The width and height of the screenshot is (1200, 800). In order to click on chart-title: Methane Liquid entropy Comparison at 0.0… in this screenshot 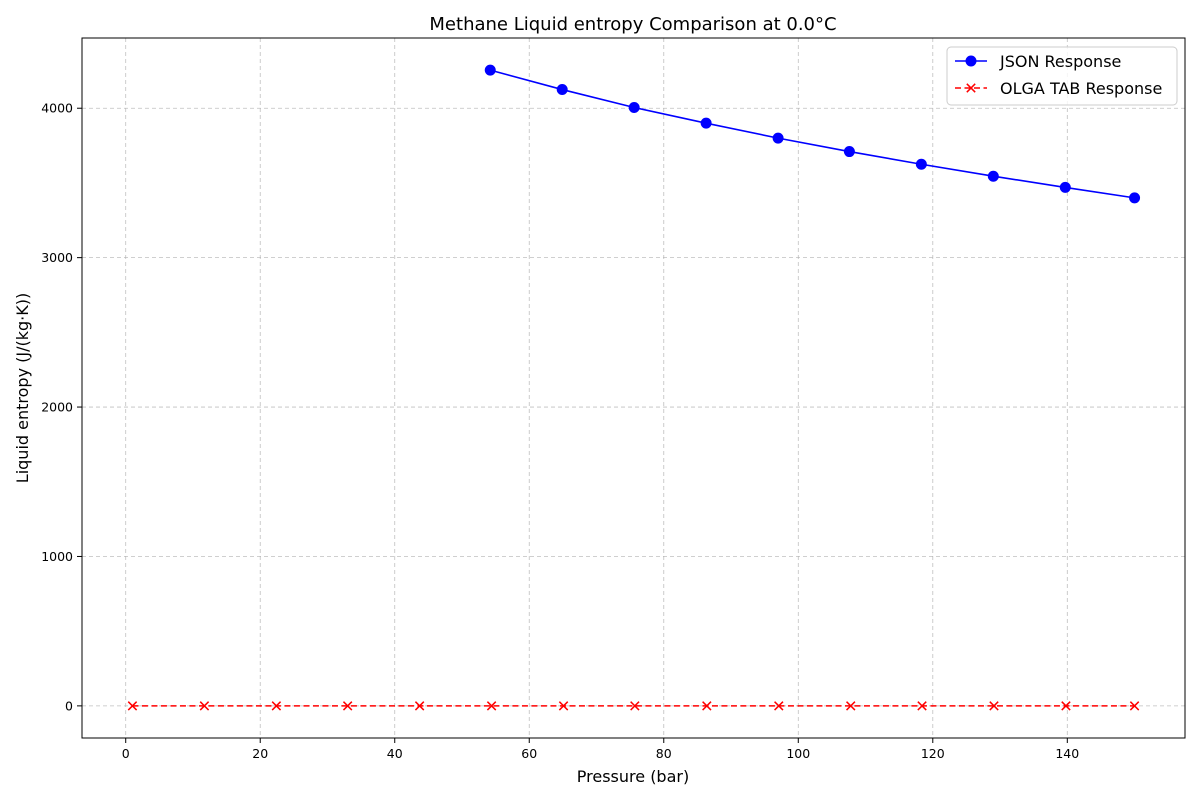, I will do `click(632, 24)`.